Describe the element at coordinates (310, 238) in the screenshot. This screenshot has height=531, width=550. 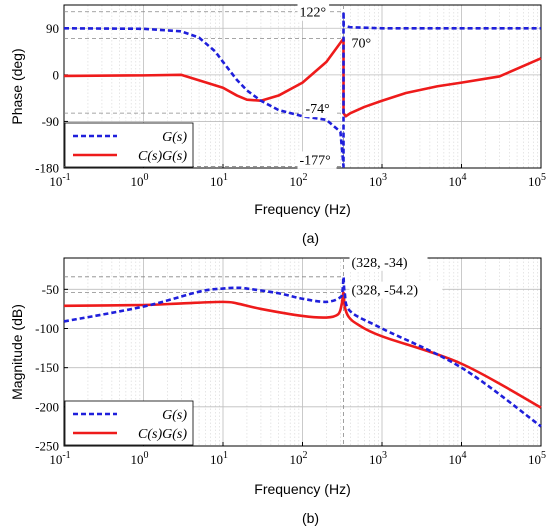
I see `panel-caption: (a)` at that location.